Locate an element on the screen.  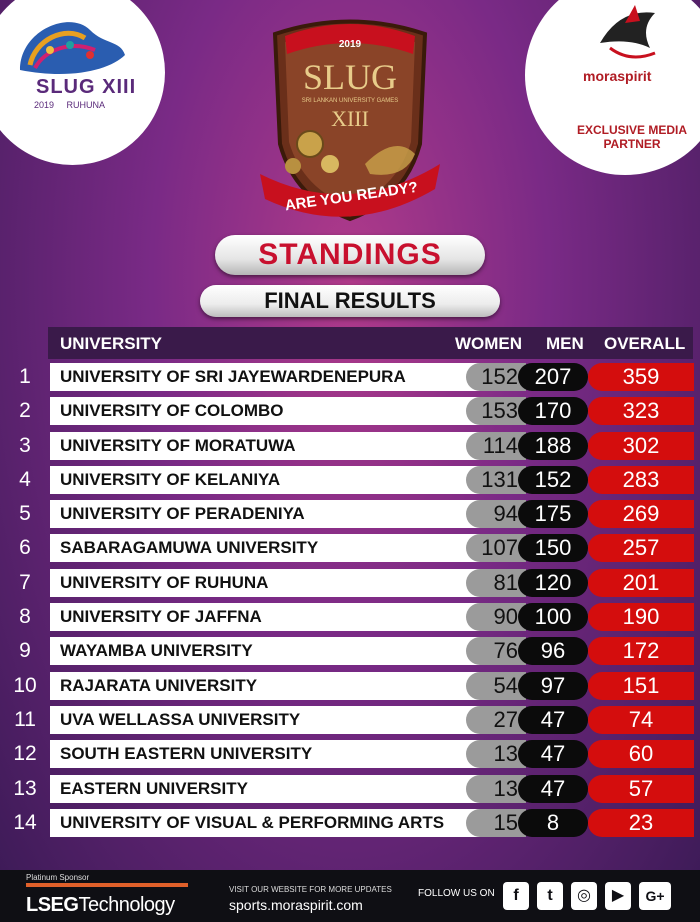
men-points: 207 is located at coordinates (553, 377).